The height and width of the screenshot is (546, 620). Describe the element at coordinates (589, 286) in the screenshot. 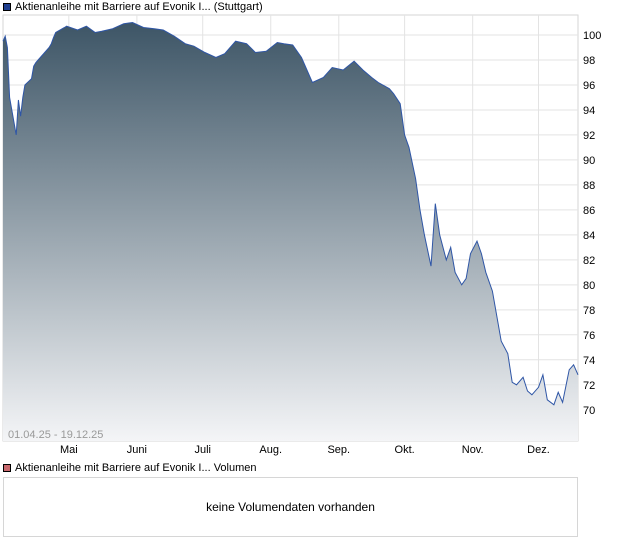

I see `y-tick-label: 80` at that location.